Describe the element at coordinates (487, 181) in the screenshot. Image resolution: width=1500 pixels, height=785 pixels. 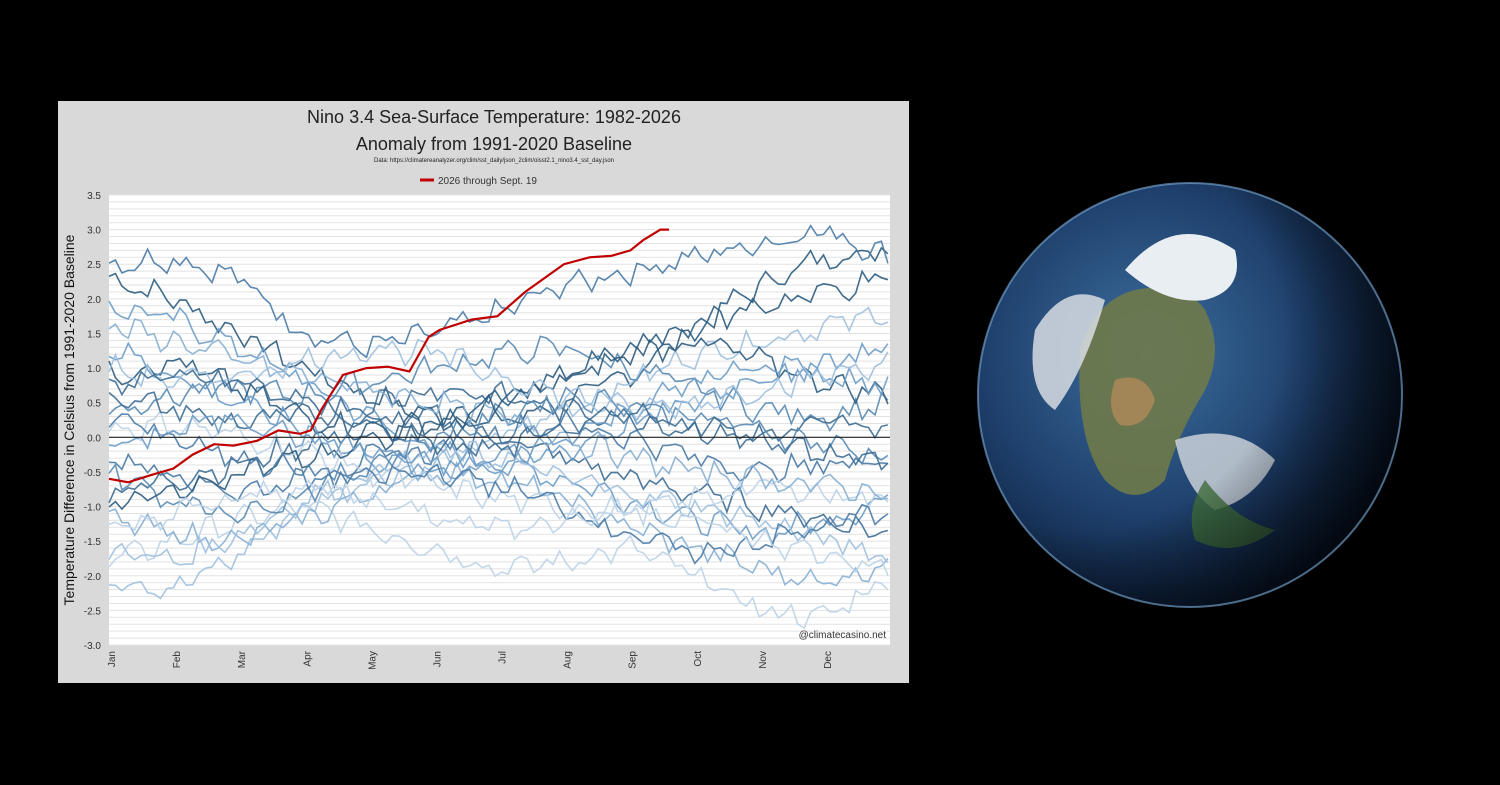
I see `legend-label: 2026 through Sept. 19` at that location.